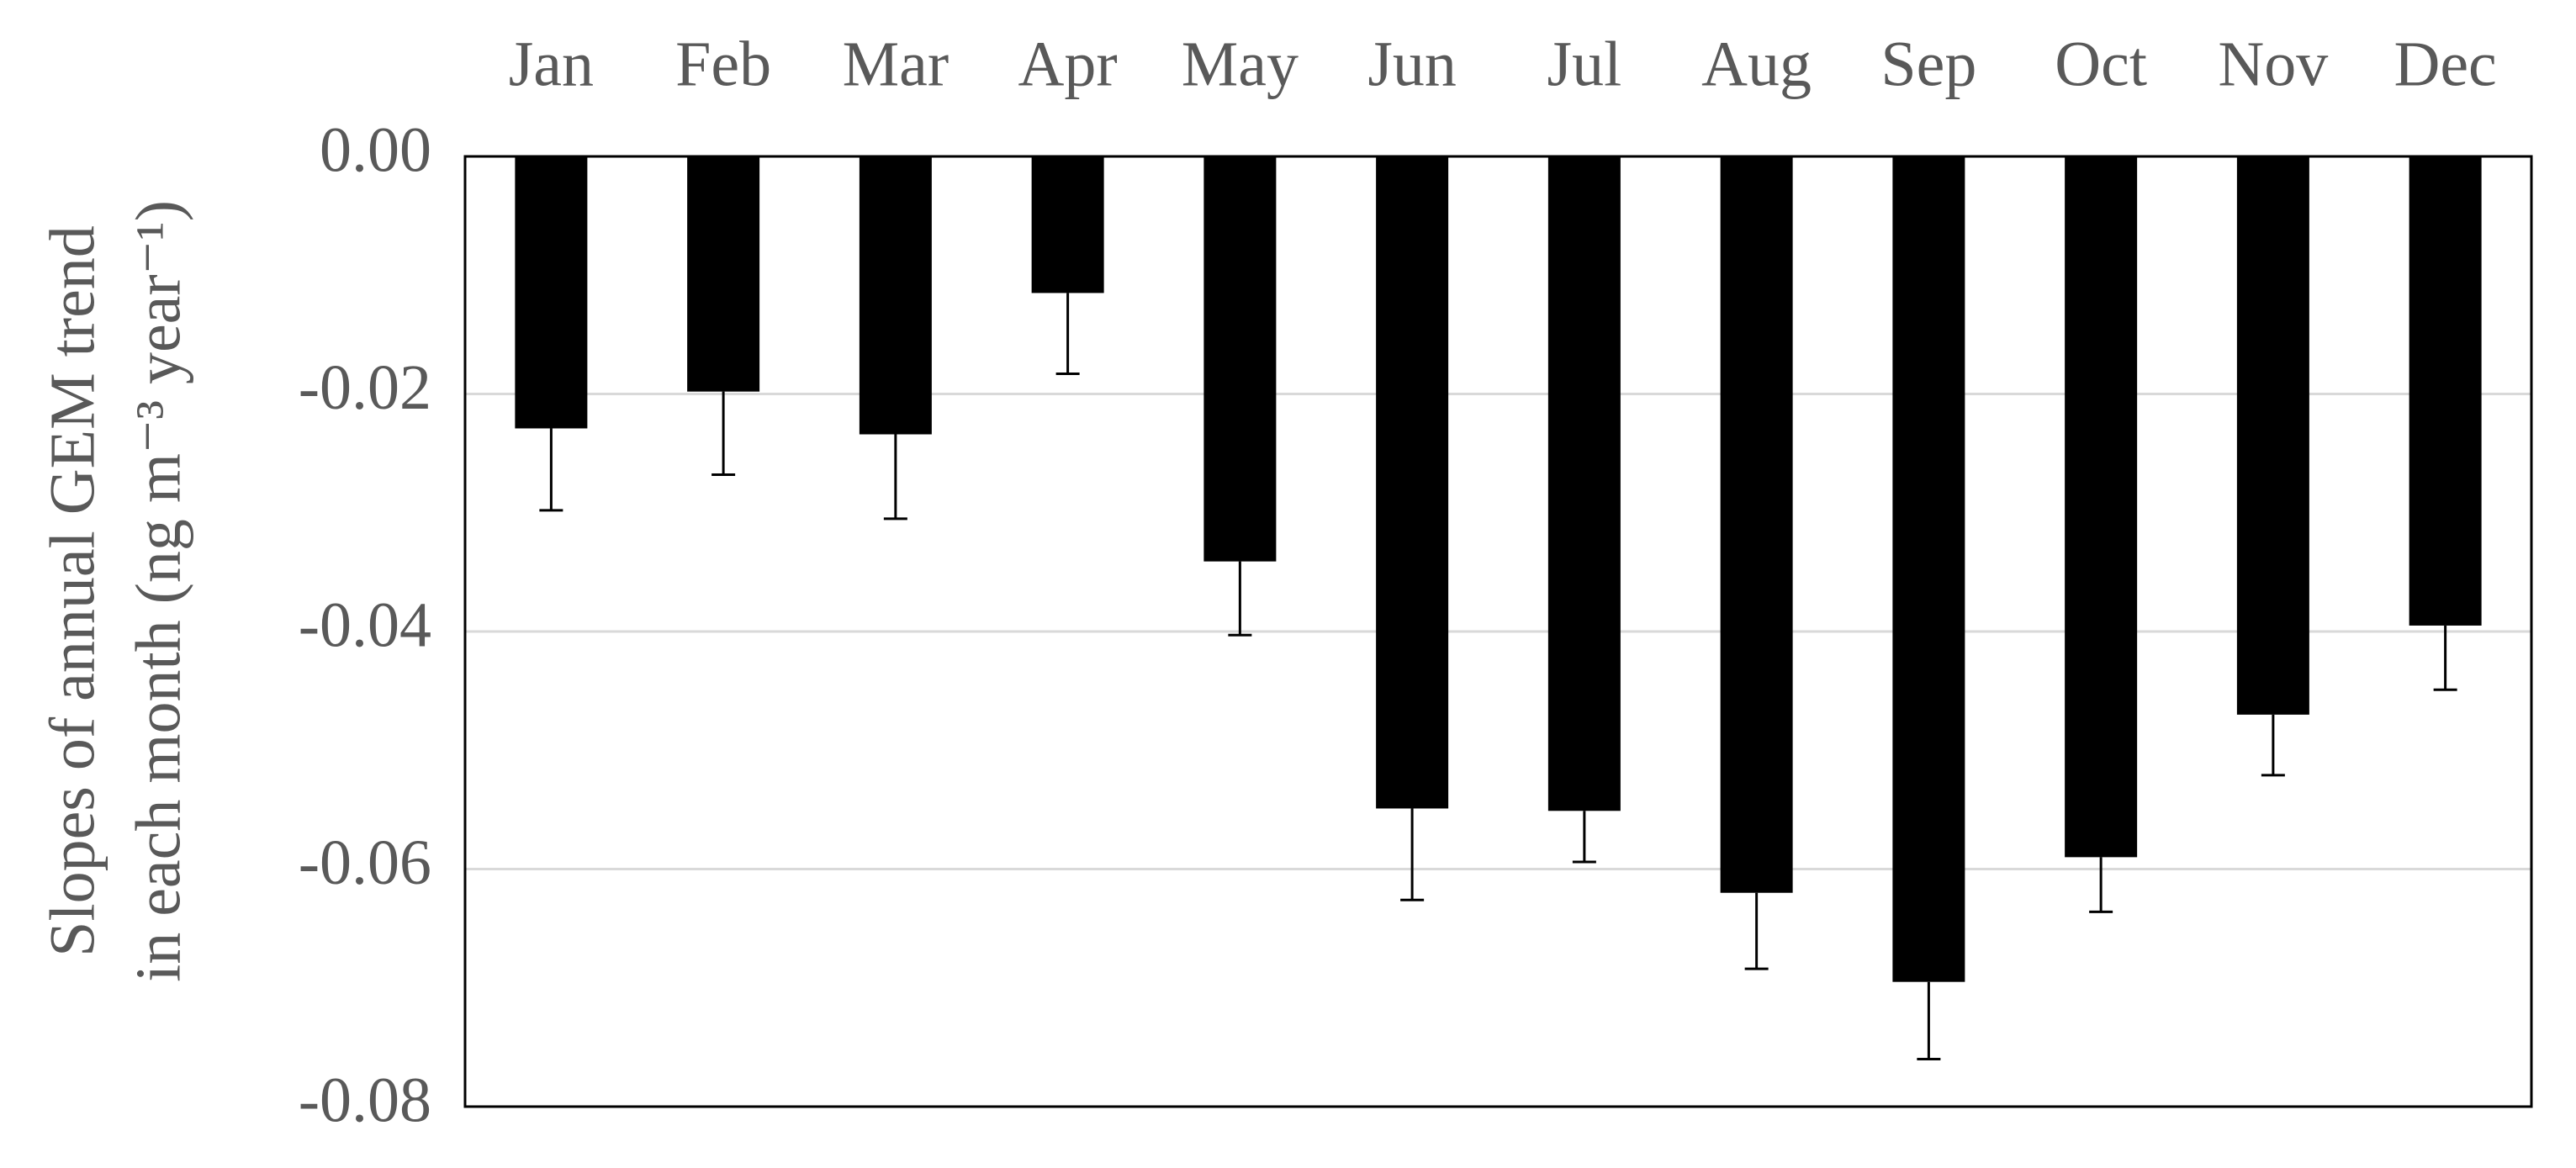  What do you see at coordinates (72, 591) in the screenshot?
I see `y-axis-label: Slopes of annual GEM trend` at bounding box center [72, 591].